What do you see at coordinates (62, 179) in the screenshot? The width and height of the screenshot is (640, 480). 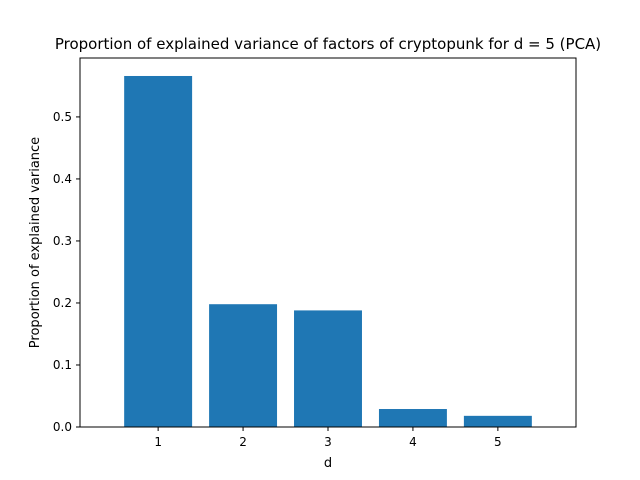 I see `y-tick-label-0.4: 0.4` at bounding box center [62, 179].